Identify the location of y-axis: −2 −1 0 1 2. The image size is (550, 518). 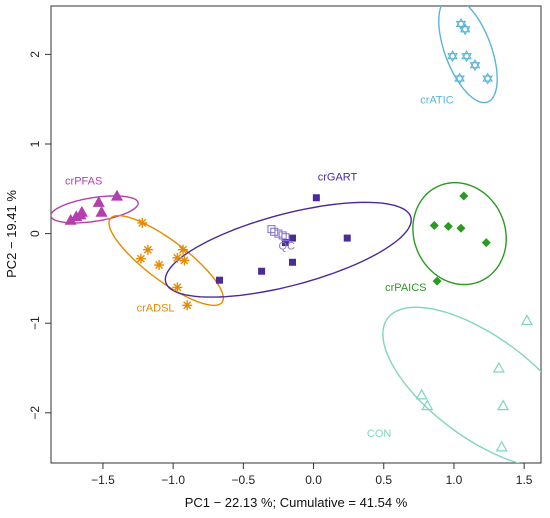
(39, 235).